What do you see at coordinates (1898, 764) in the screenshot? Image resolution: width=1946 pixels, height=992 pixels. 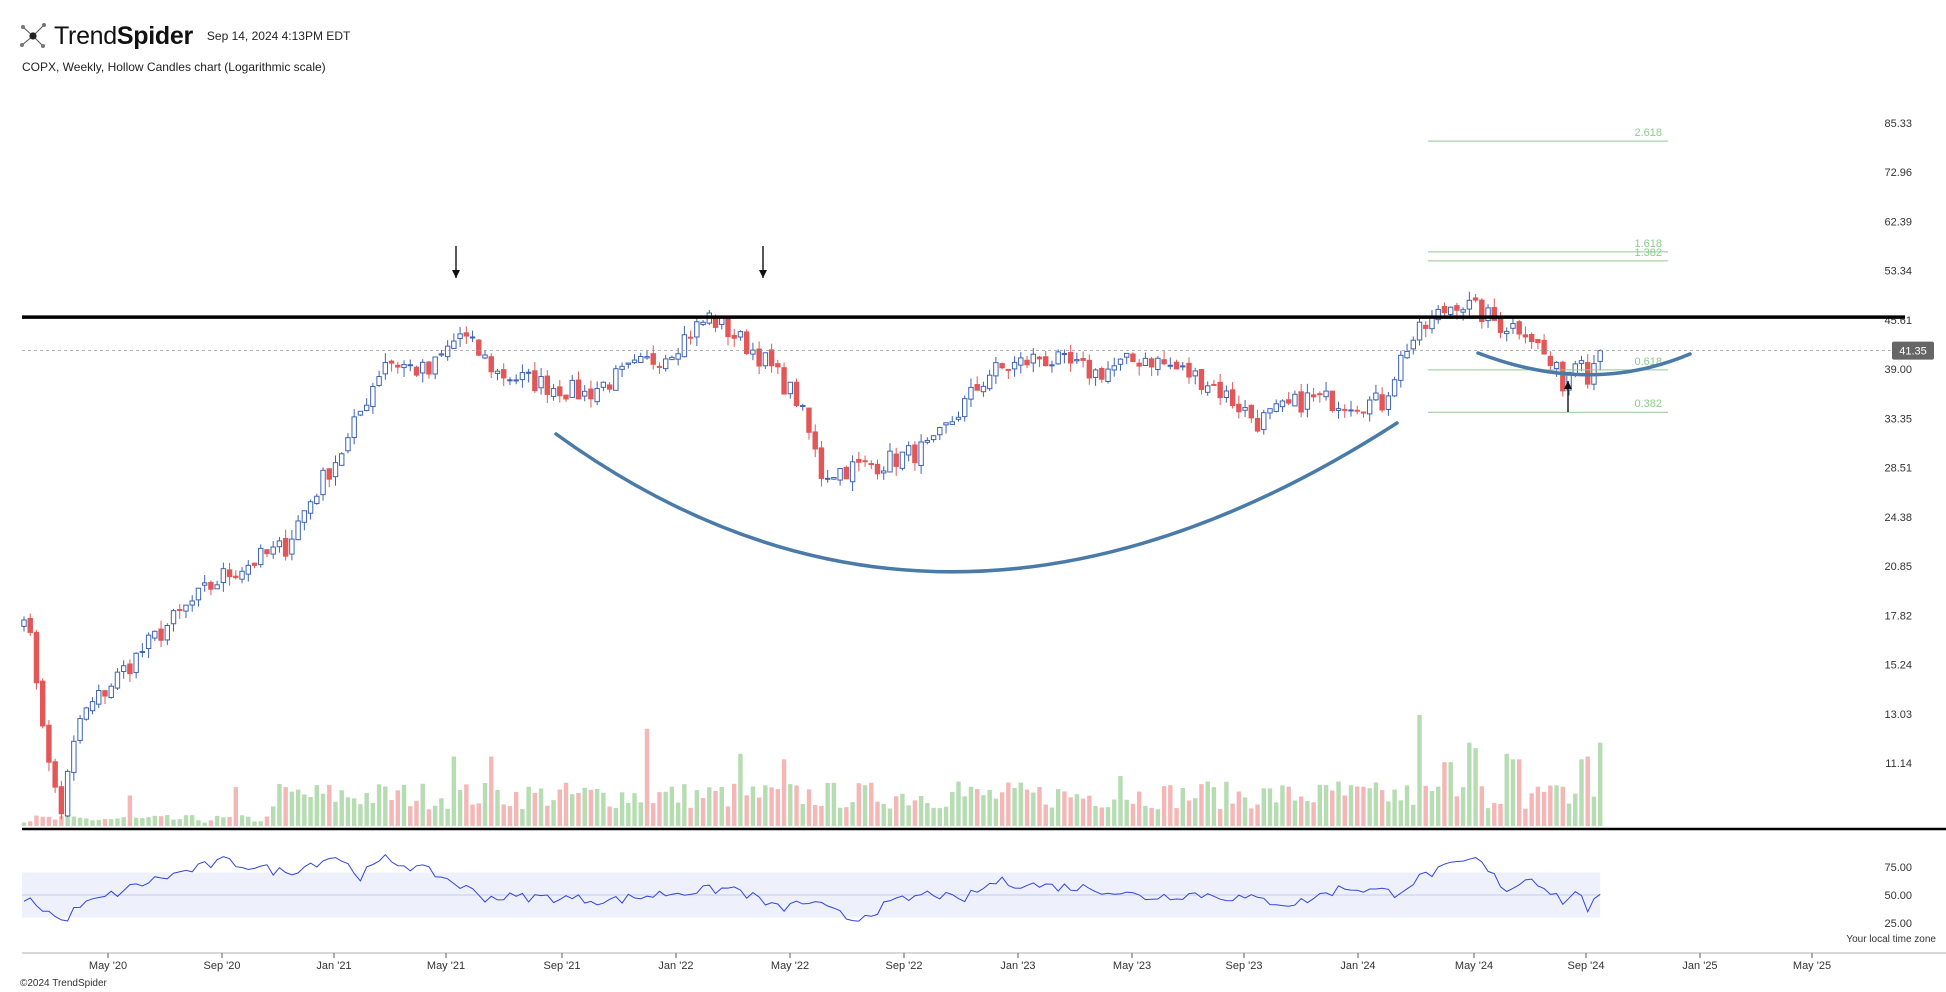 I see `y-tick-label: 11.14` at bounding box center [1898, 764].